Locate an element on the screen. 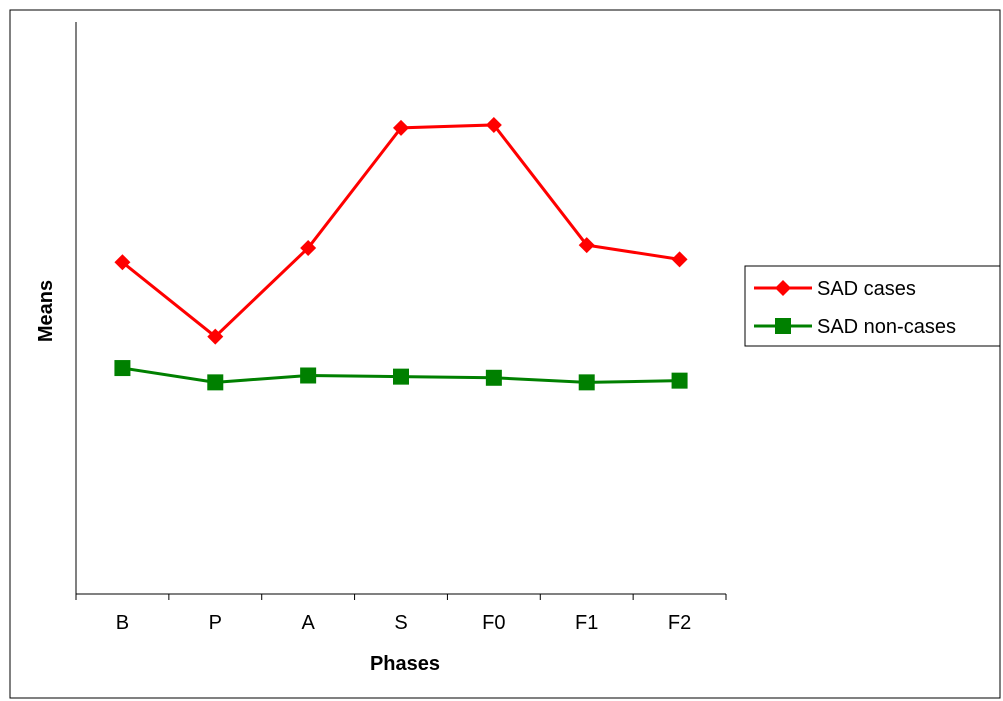 This screenshot has width=1003, height=701. x-tick-label: B is located at coordinates (122, 623).